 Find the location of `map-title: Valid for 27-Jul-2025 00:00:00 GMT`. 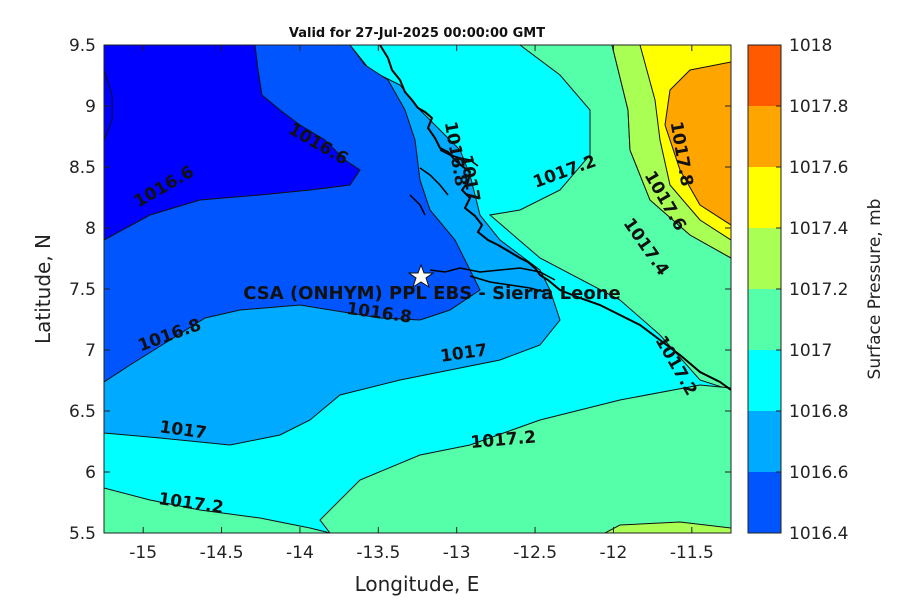

map-title: Valid for 27-Jul-2025 00:00:00 GMT is located at coordinates (417, 33).